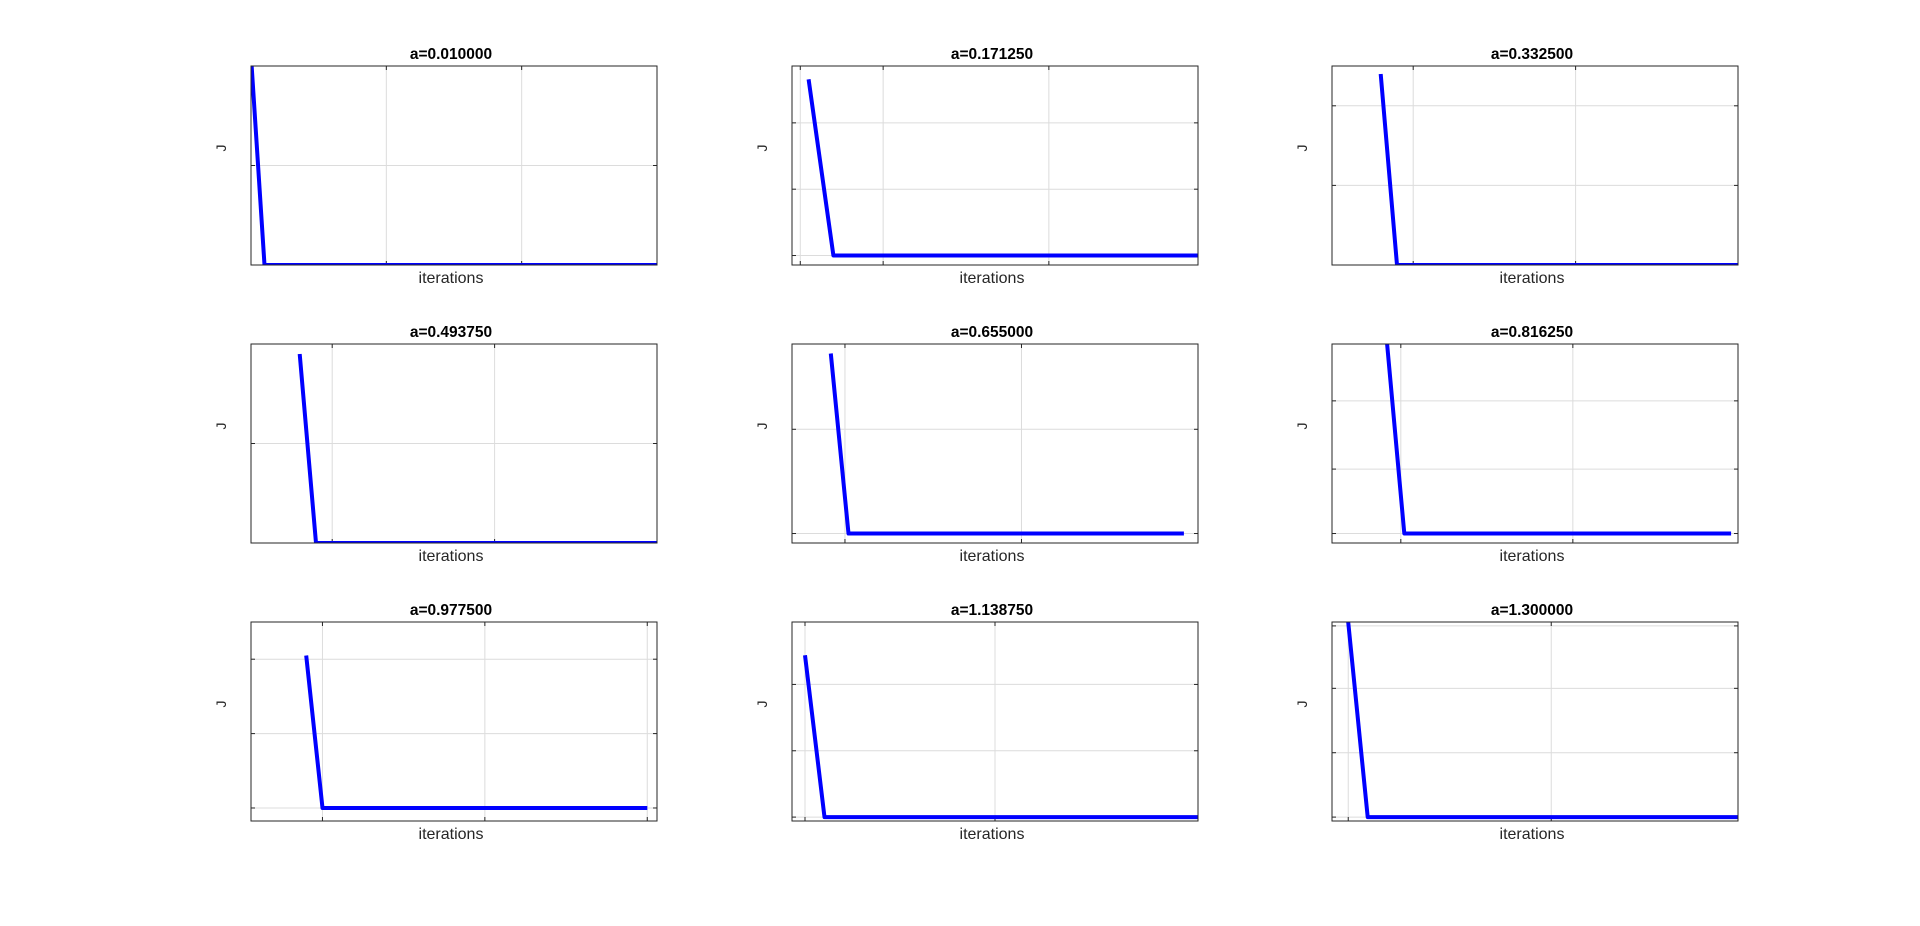 This screenshot has width=1920, height=926. What do you see at coordinates (451, 54) in the screenshot?
I see `subplot-title: a=0.010000` at bounding box center [451, 54].